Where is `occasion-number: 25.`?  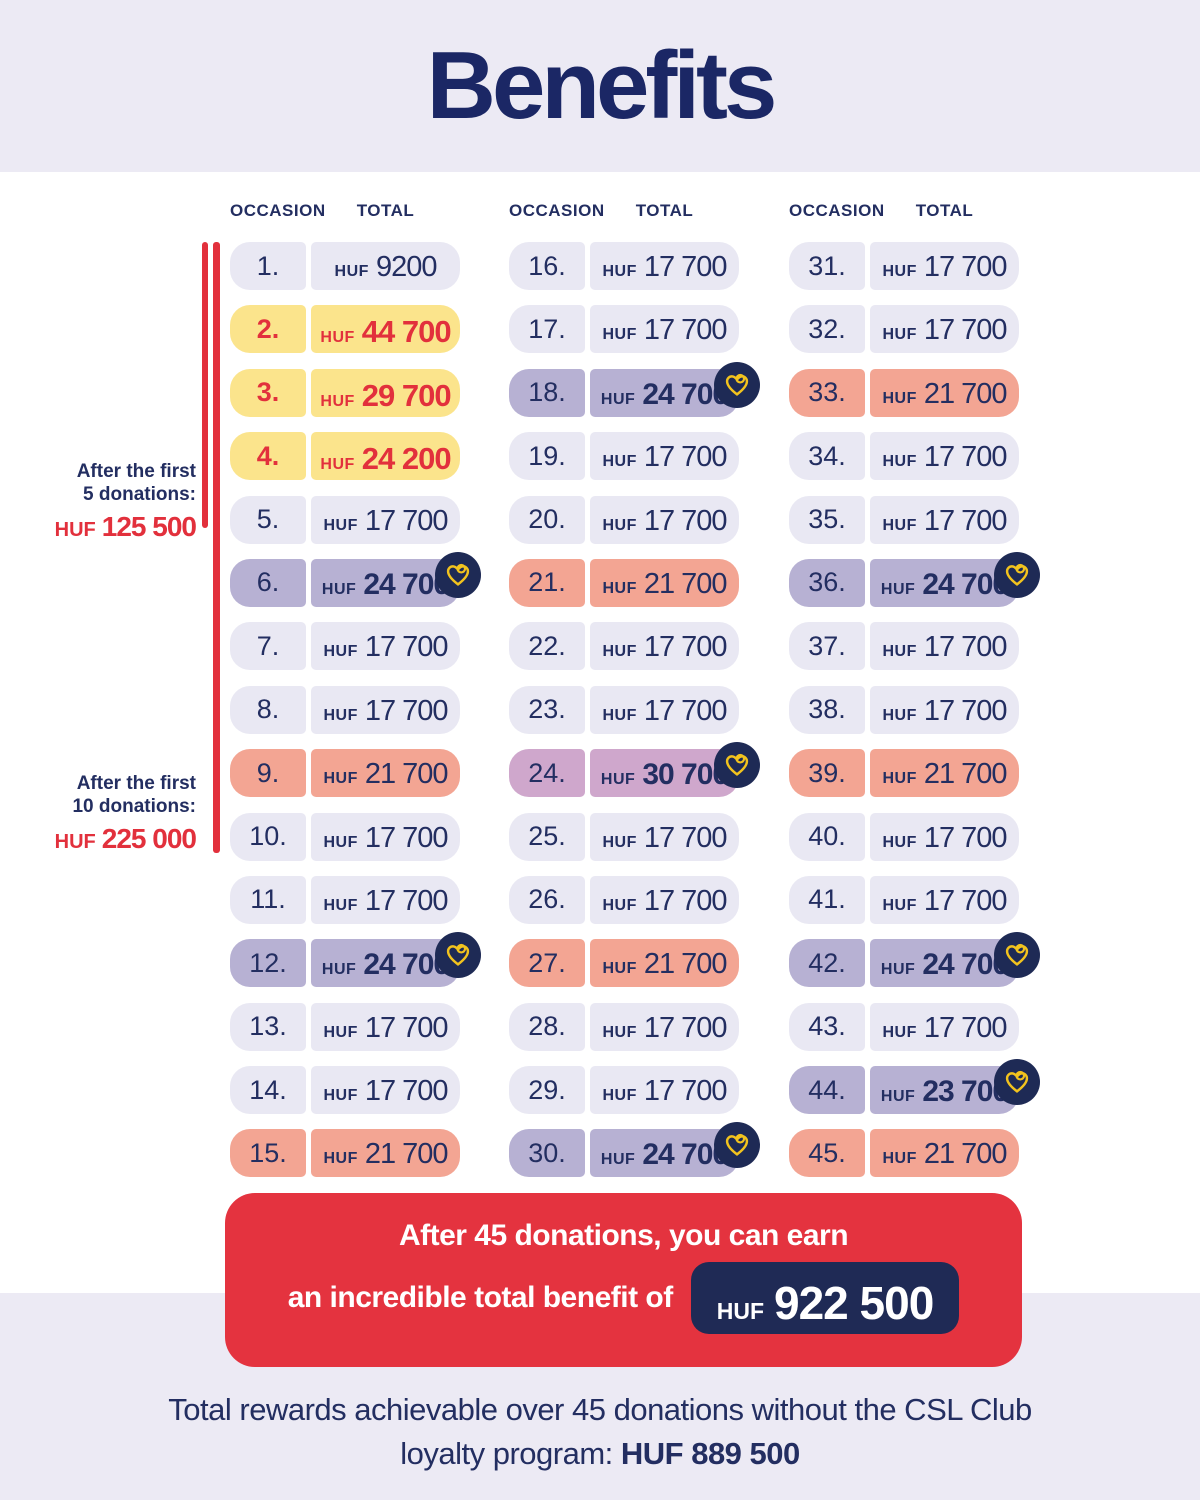 occasion-number: 25. is located at coordinates (547, 836).